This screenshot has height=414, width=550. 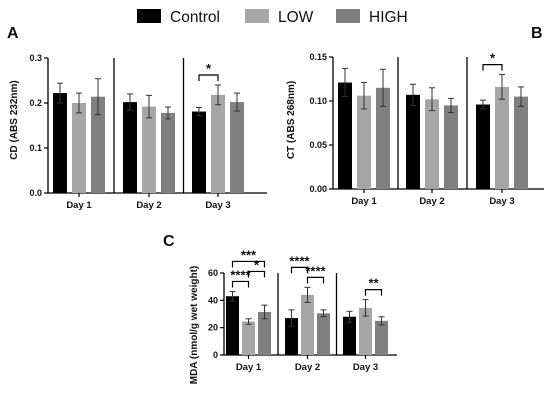 I want to click on legend-label-control: Control, so click(x=195, y=17).